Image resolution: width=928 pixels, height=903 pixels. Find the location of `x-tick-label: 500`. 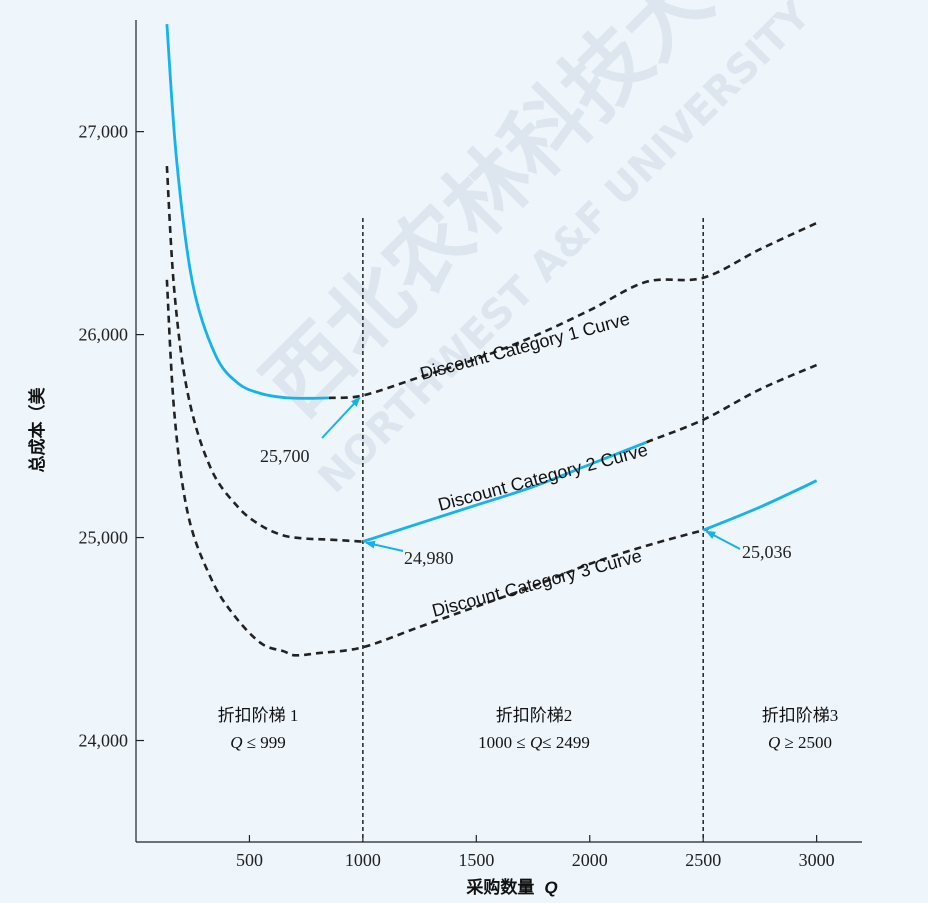

x-tick-label: 500 is located at coordinates (249, 860).